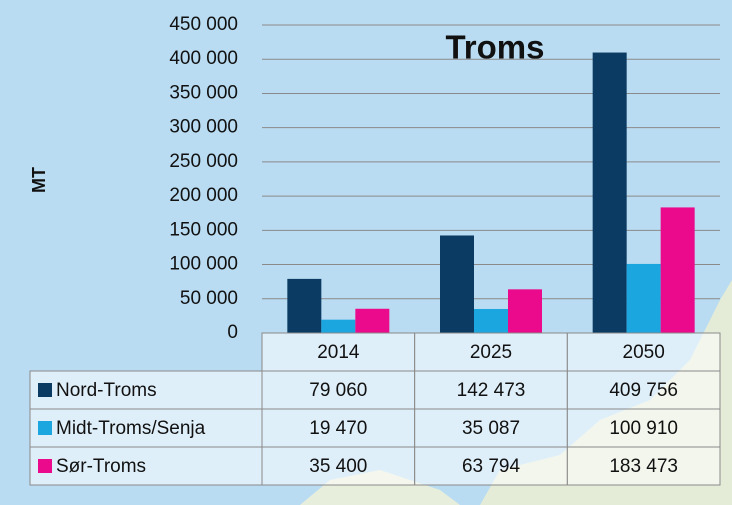 This screenshot has width=732, height=505. I want to click on legend-label: Midt-Troms/Senja, so click(131, 428).